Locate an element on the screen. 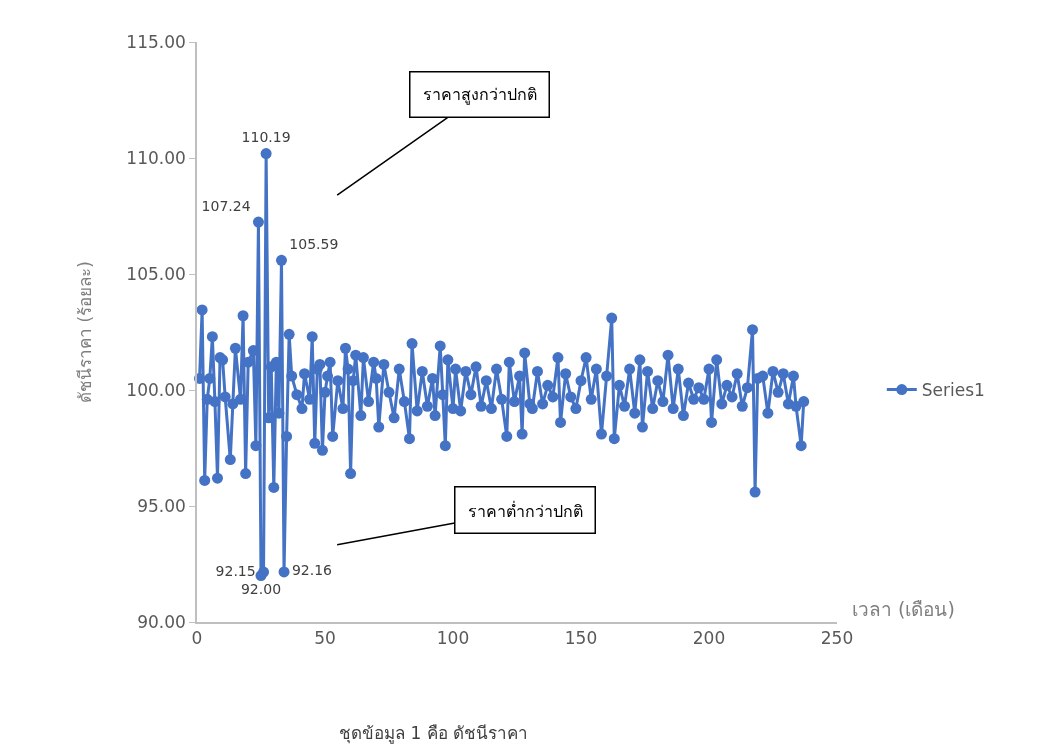 The image size is (1041, 753). y-tick-label: 90.00 is located at coordinates (161, 621).